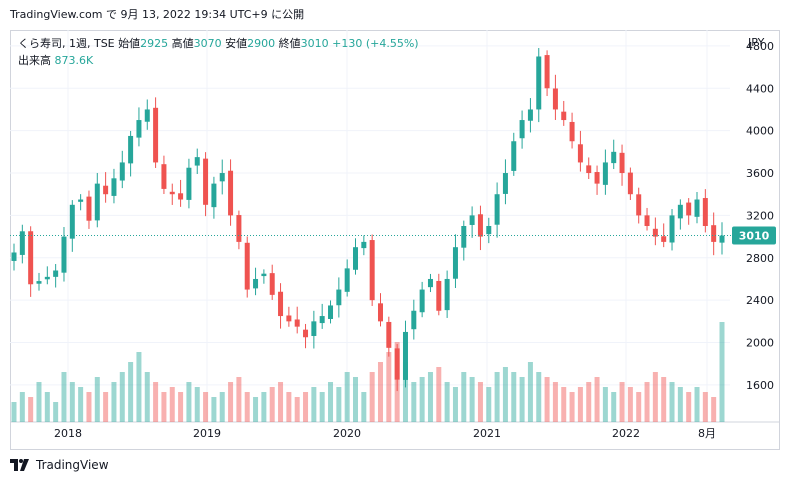 This screenshot has width=792, height=483. I want to click on header-published: で 9月 13, 2022 19:34 UTC+9 に公開, so click(205, 14).